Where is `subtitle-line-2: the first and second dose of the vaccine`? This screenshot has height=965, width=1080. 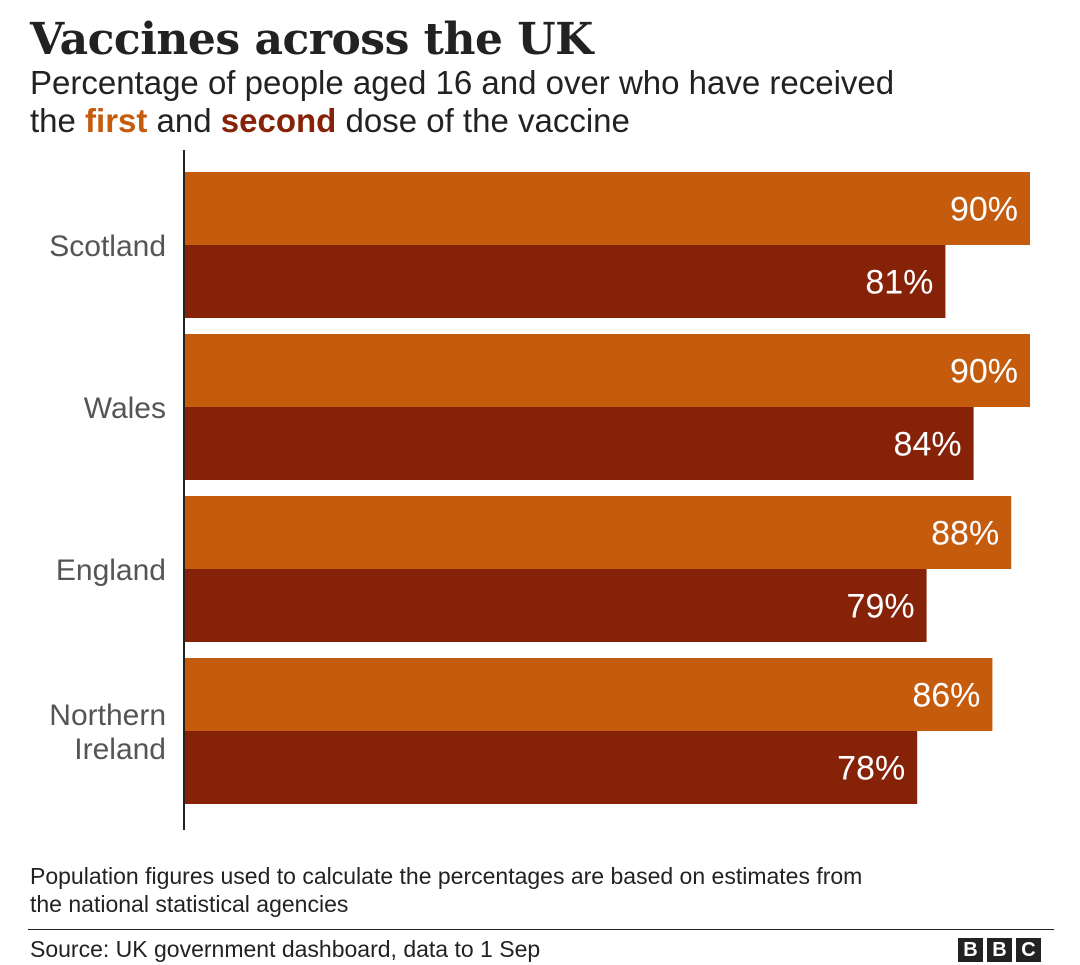 subtitle-line-2: the first and second dose of the vaccine is located at coordinates (462, 121).